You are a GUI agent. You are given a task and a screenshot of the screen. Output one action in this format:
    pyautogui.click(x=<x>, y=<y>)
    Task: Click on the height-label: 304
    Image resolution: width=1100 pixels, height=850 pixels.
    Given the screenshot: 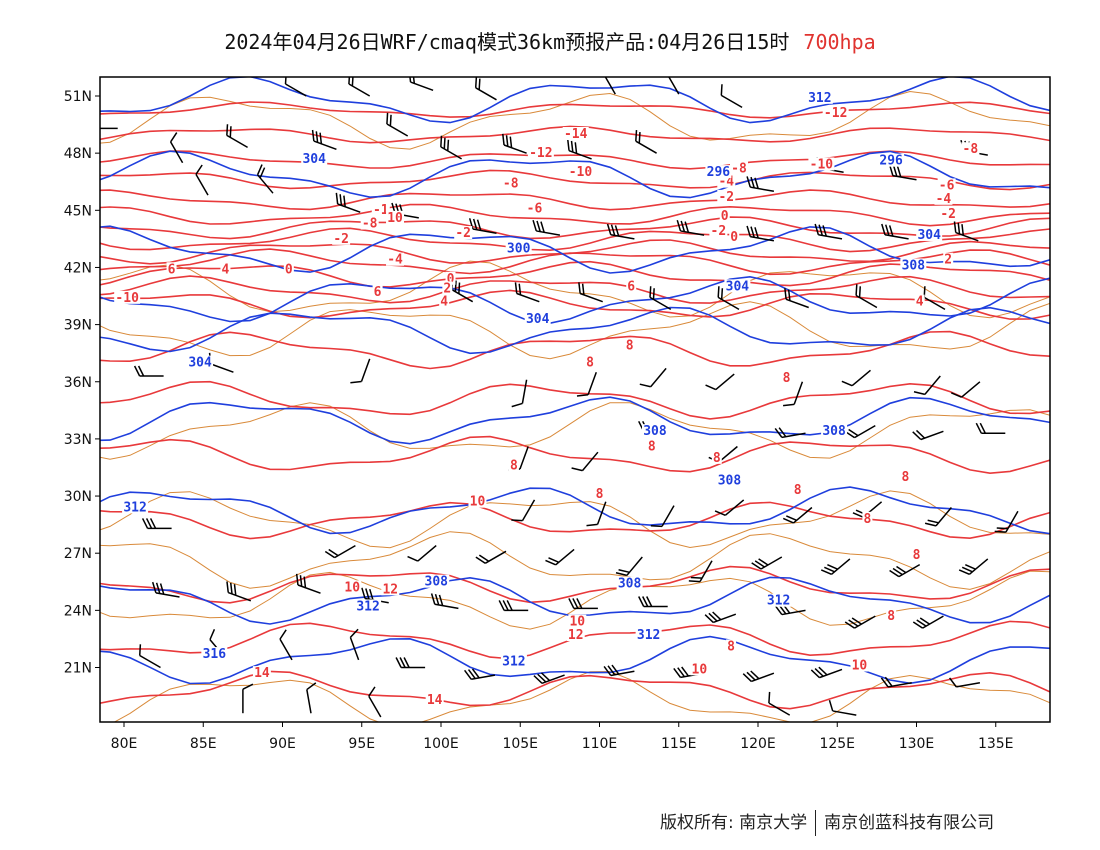 What is the action you would take?
    pyautogui.click(x=738, y=286)
    